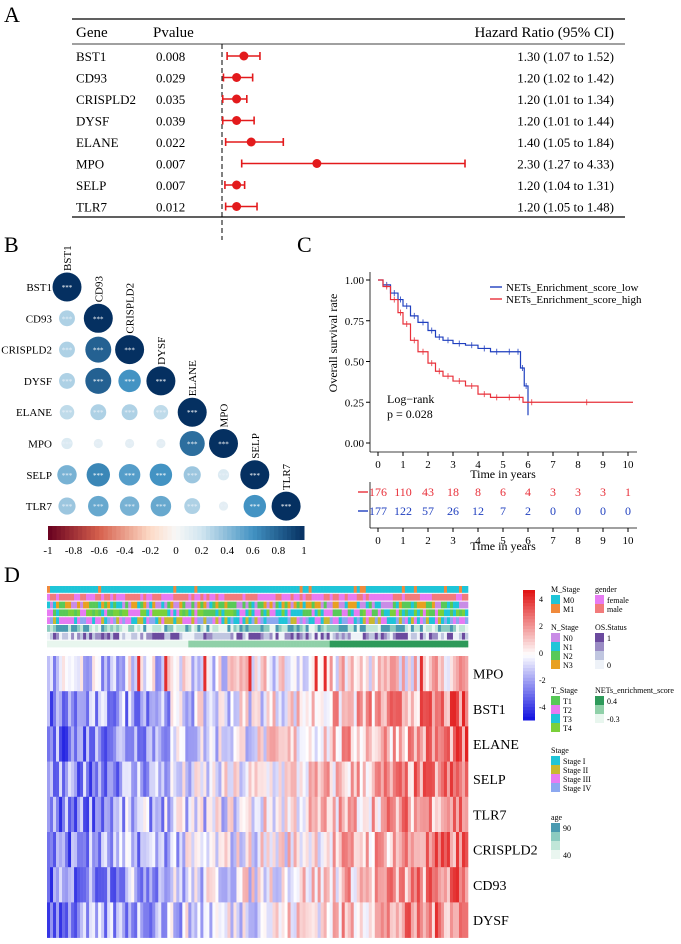  Describe the element at coordinates (173, 33) in the screenshot. I see `forest-header-pvalue: Pvalue` at that location.